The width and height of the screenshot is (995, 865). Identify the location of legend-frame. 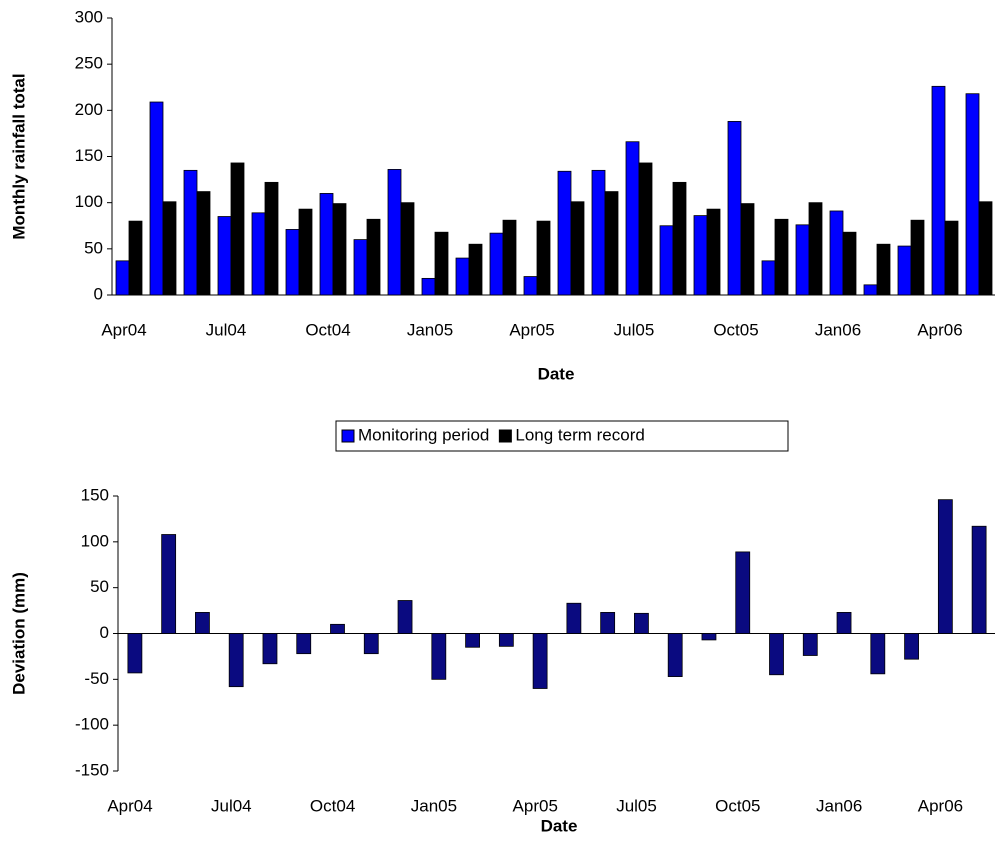
(562, 436).